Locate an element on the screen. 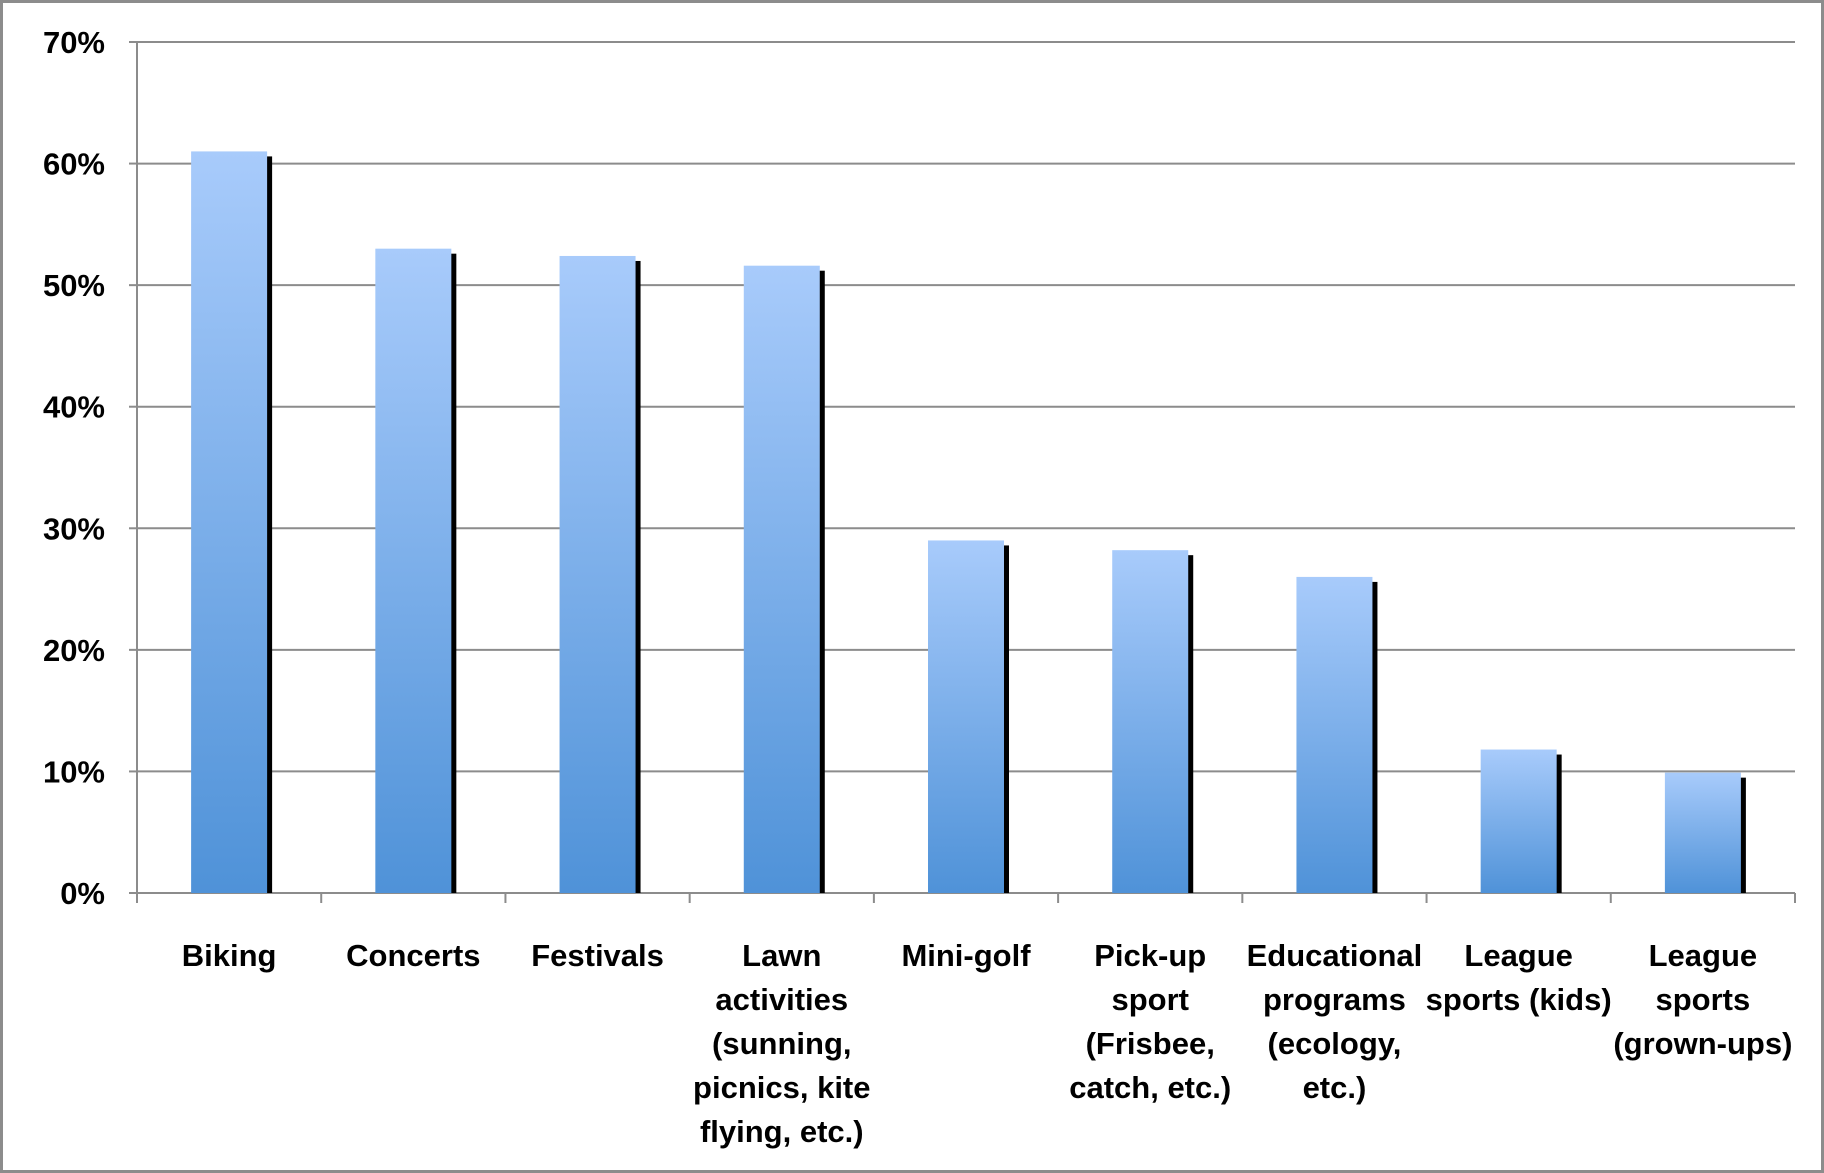 The height and width of the screenshot is (1173, 1824). y-tick-label: 0% is located at coordinates (82, 893).